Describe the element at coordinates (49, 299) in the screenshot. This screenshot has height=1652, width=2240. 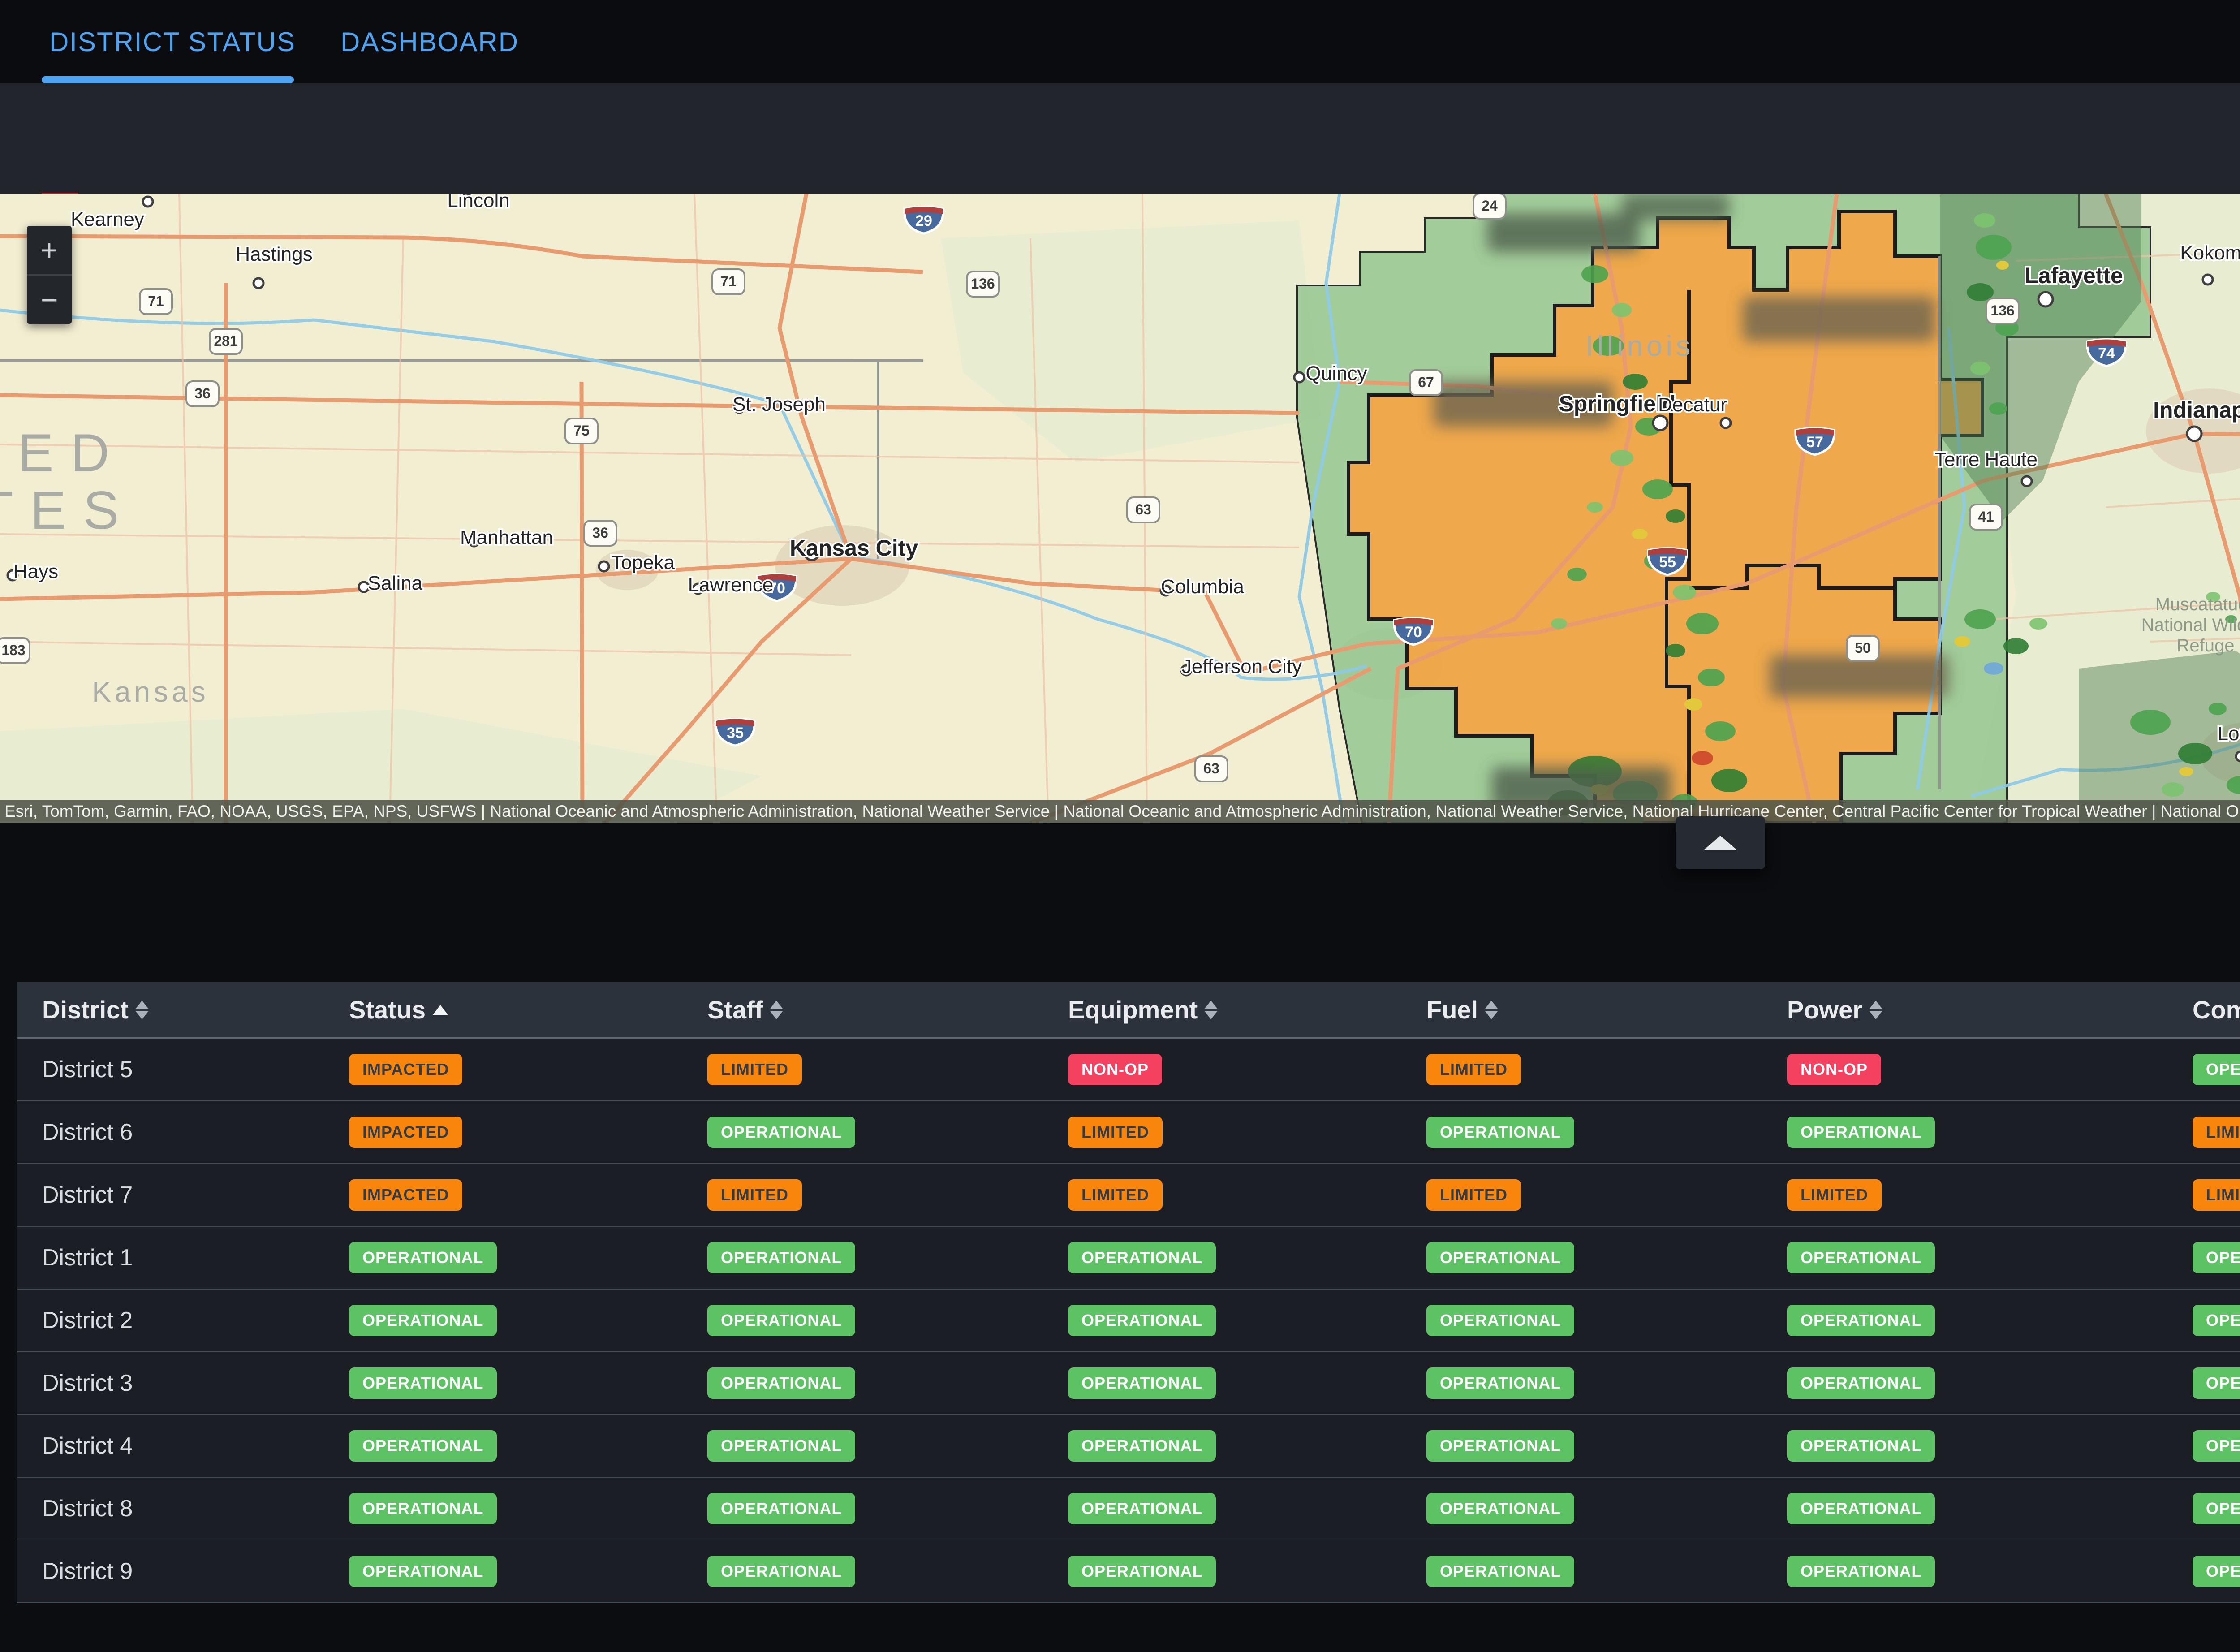
I see `zoom-out-button: −` at that location.